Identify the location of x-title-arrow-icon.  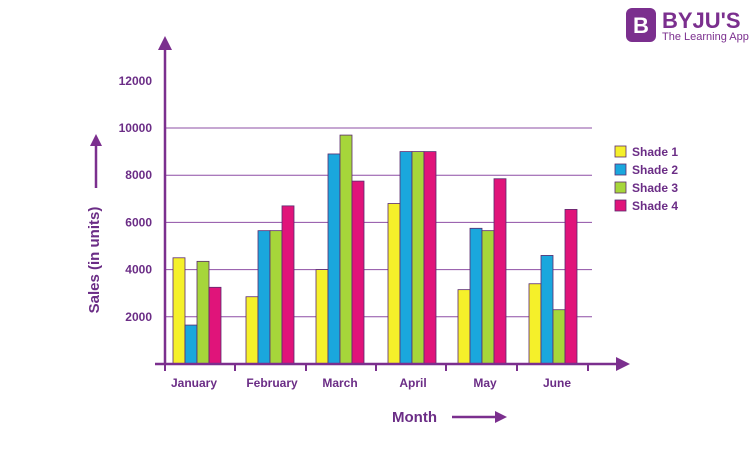
(501, 417).